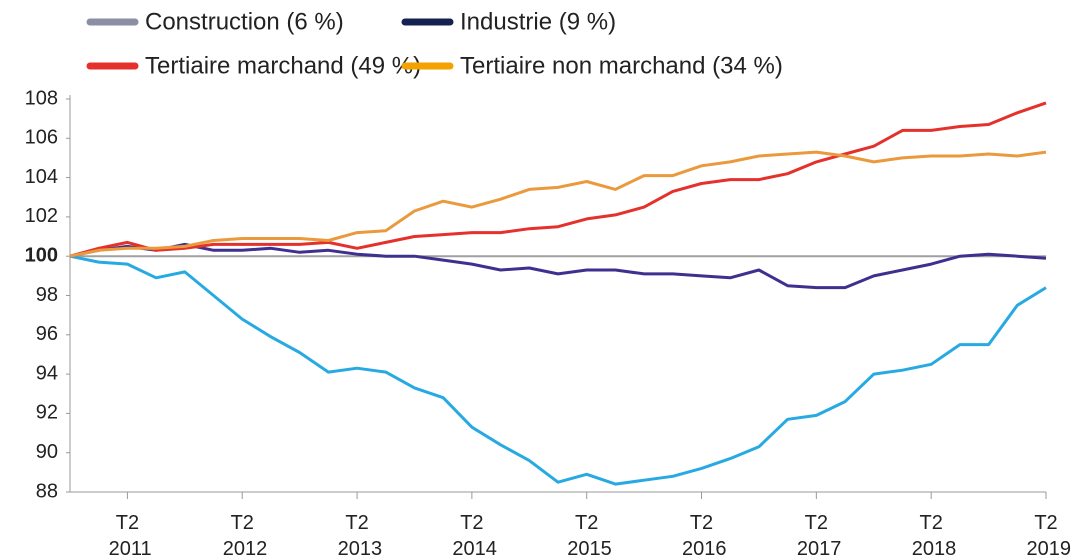  What do you see at coordinates (587, 536) in the screenshot?
I see `x-tick-label: T2 2015` at bounding box center [587, 536].